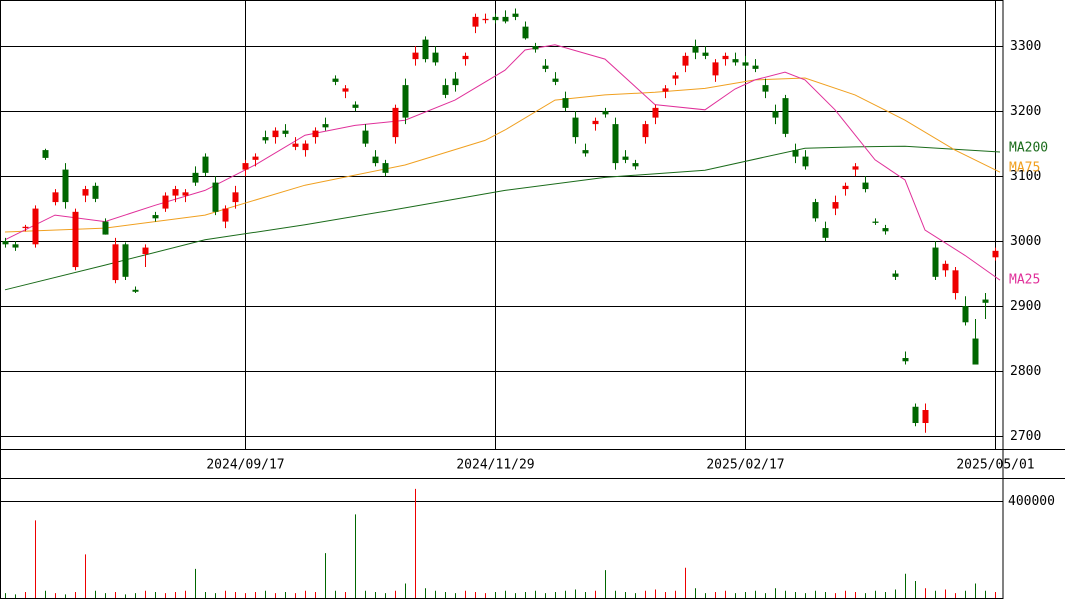 This screenshot has width=1065, height=600. I want to click on y-tick-label: 2800, so click(1025, 371).